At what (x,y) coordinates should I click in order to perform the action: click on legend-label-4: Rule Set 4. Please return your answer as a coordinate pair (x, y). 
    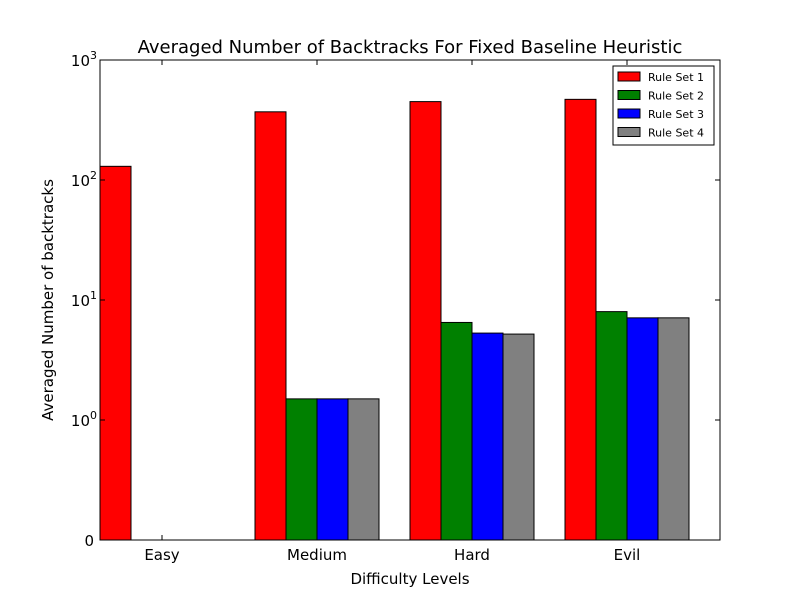
    Looking at the image, I should click on (676, 133).